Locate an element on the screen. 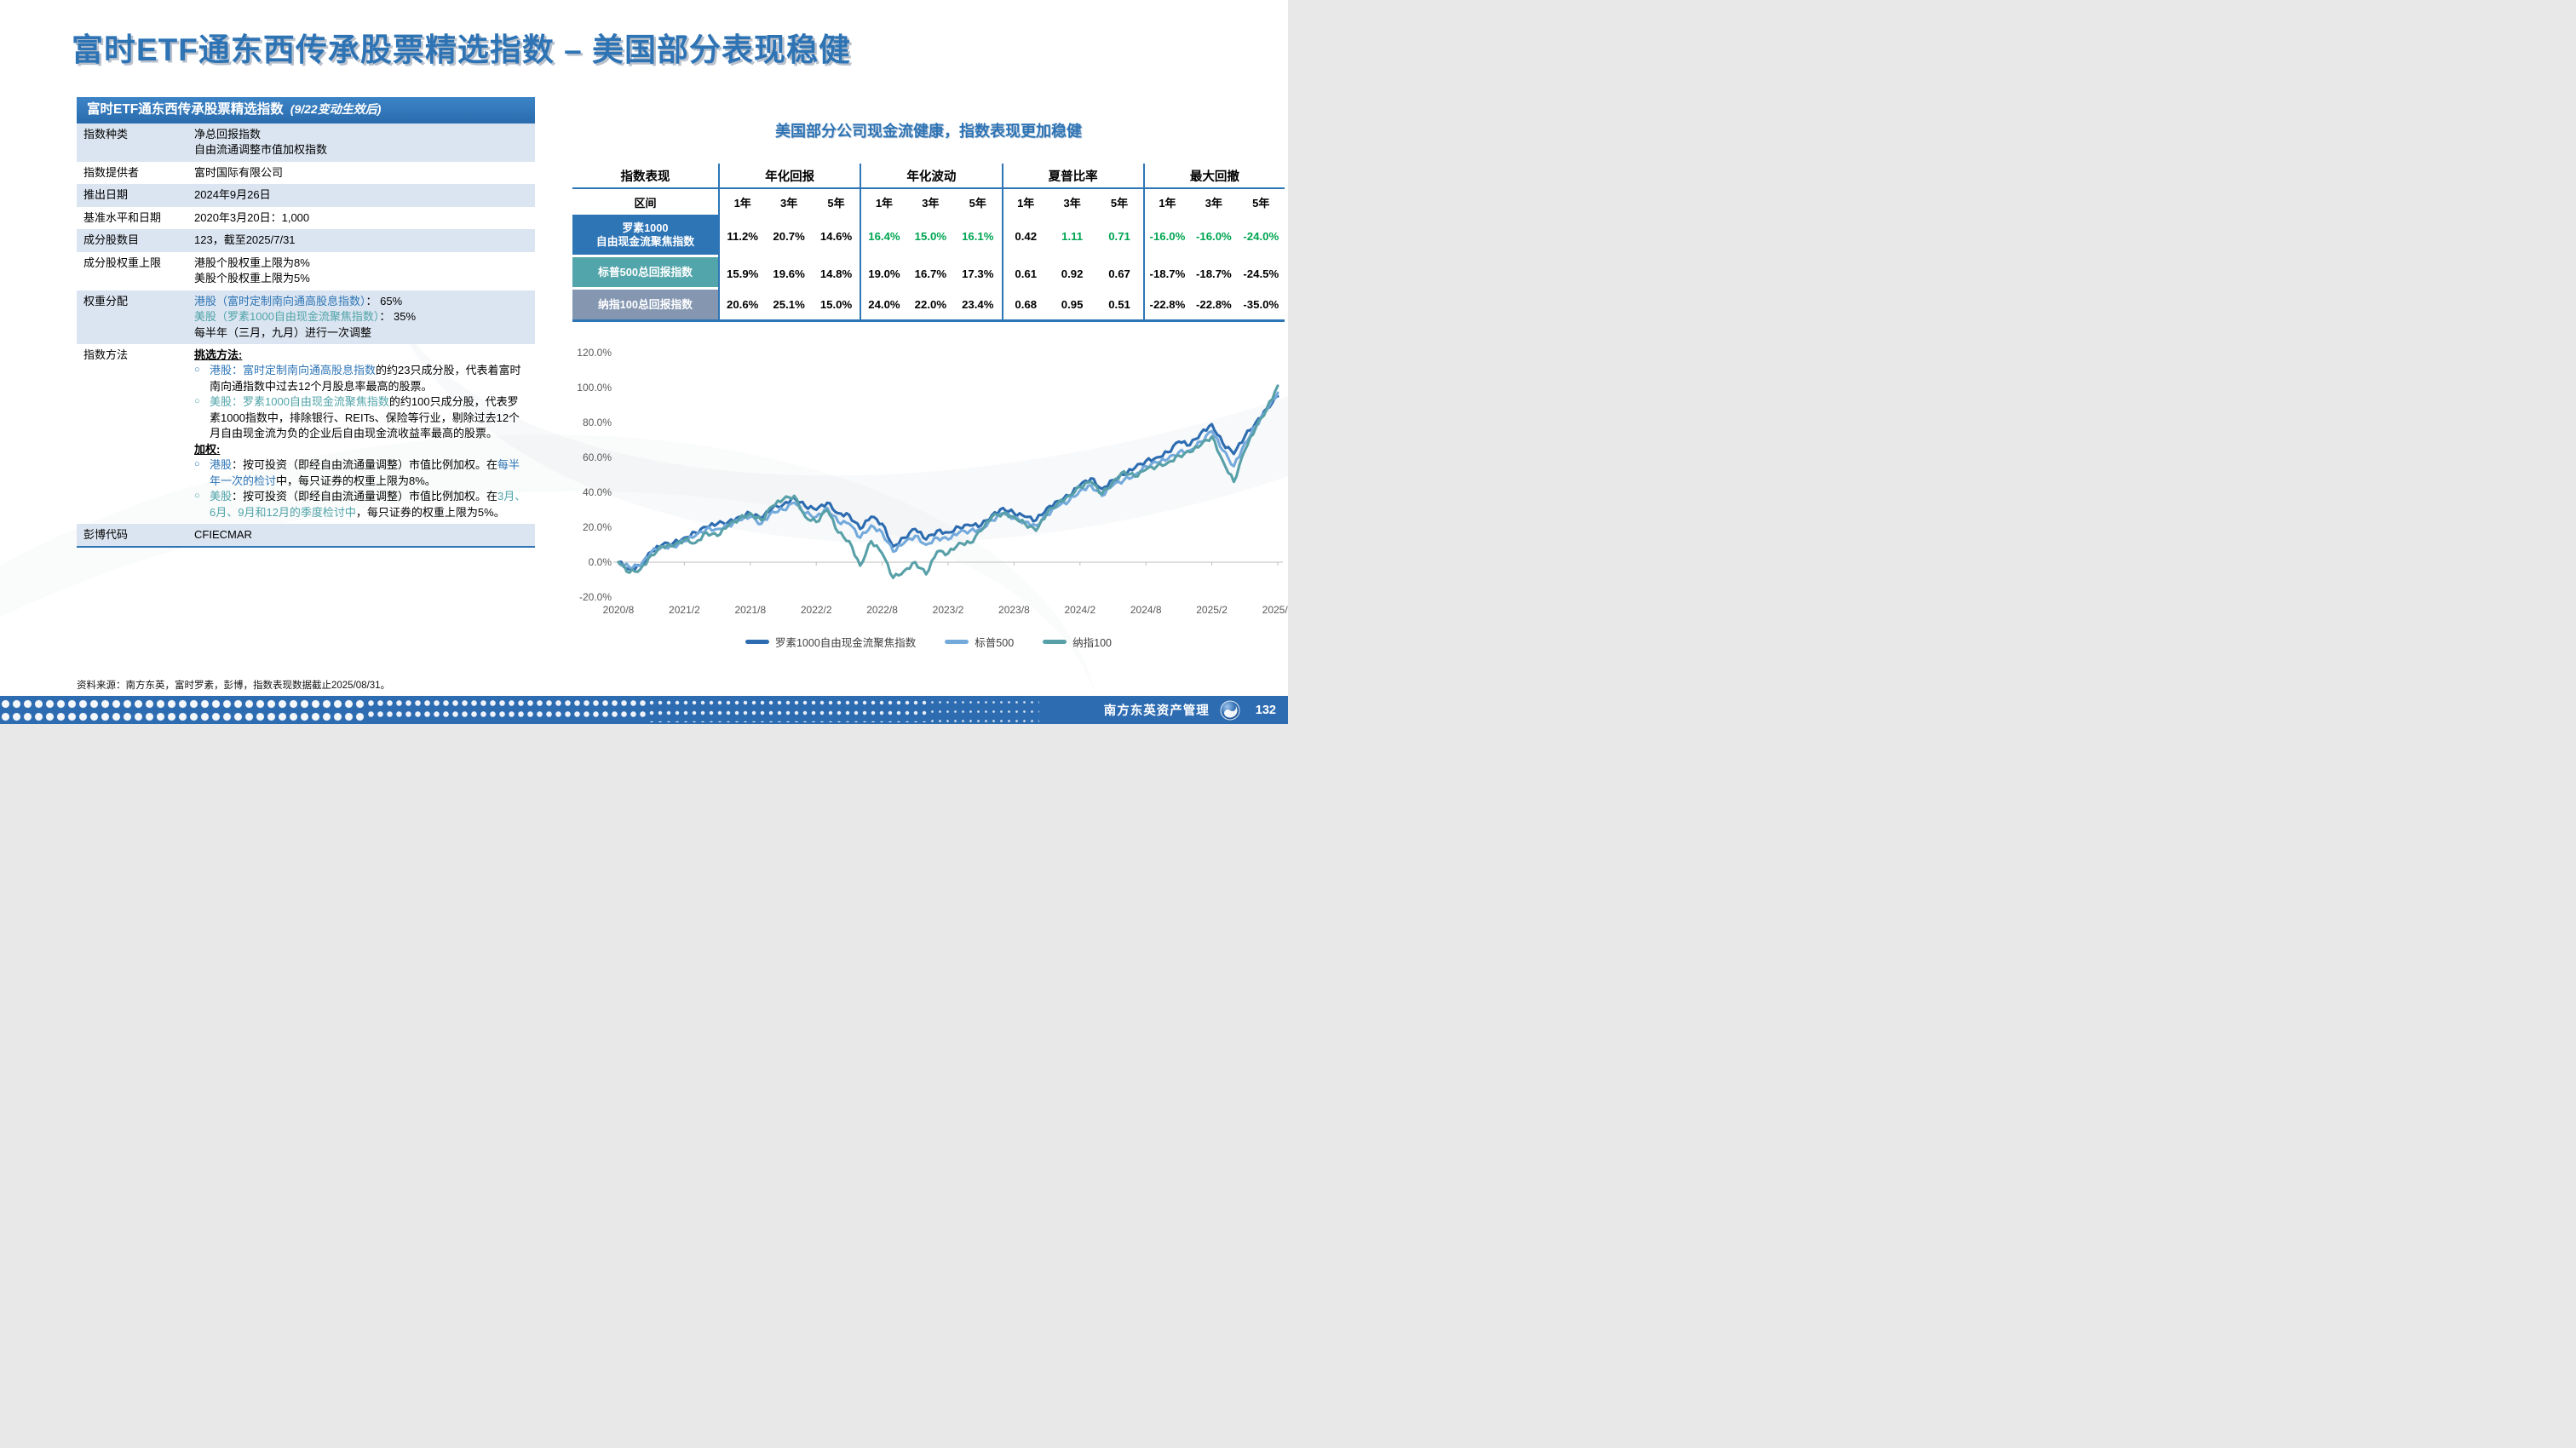 The width and height of the screenshot is (2576, 1448). text-segment: 港股 is located at coordinates (222, 465).